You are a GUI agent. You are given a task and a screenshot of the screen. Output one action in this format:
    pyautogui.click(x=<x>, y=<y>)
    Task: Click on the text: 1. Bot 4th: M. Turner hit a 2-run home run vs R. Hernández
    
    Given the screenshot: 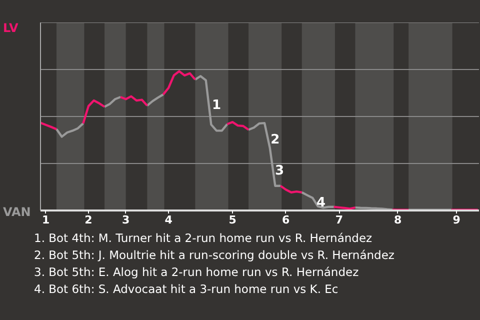 What is the action you would take?
    pyautogui.click(x=203, y=238)
    